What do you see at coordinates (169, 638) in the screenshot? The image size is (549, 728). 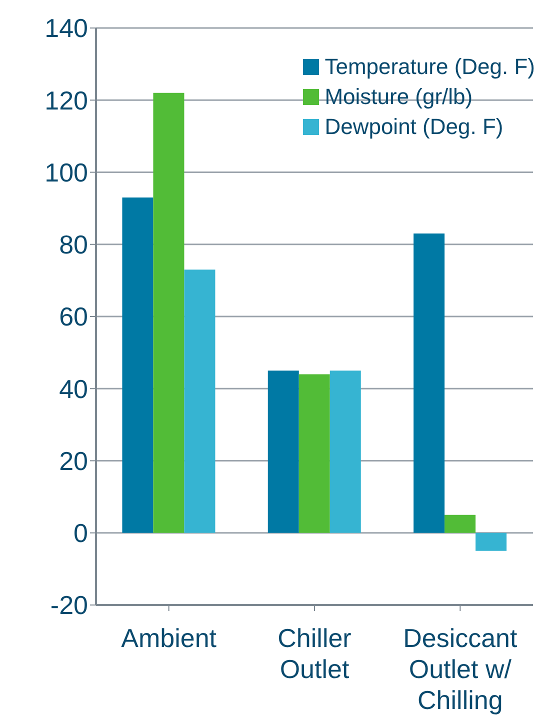 I see `x-tick-label: Ambient` at bounding box center [169, 638].